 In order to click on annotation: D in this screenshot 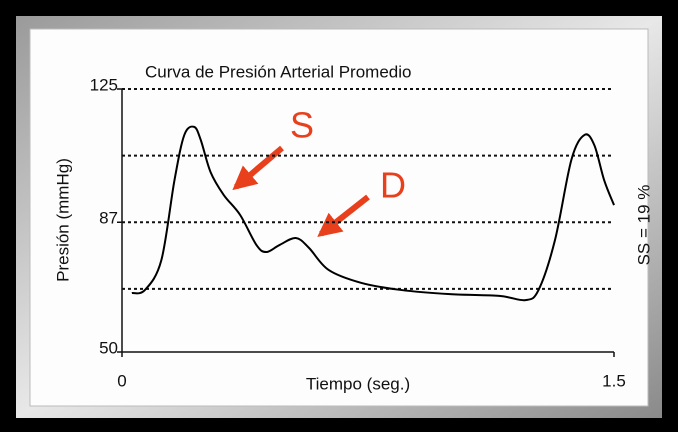, I will do `click(393, 185)`.